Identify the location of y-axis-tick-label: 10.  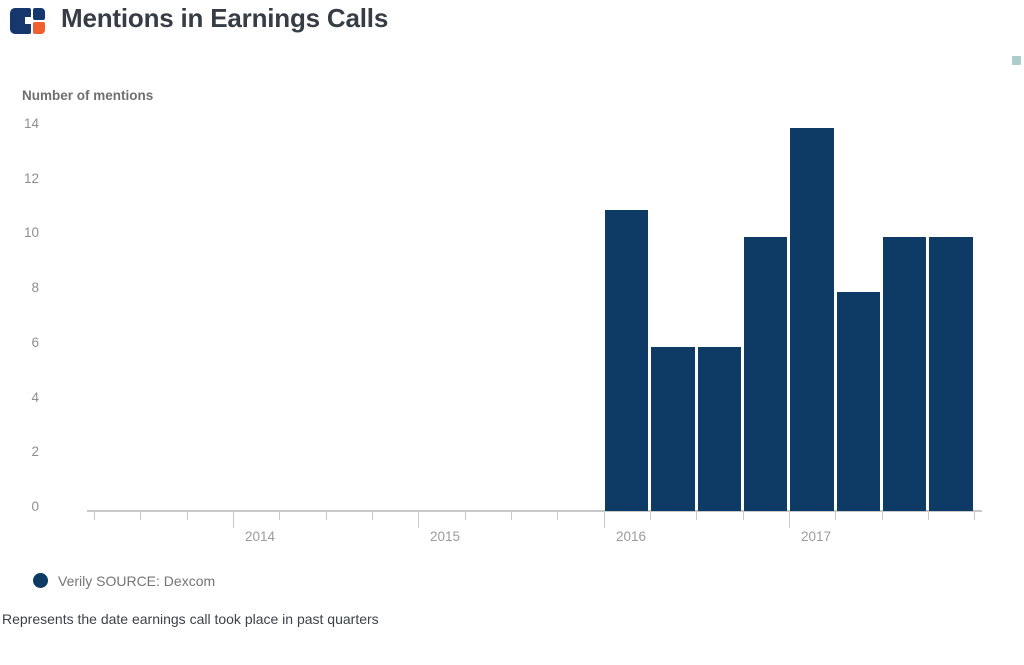
(31, 233).